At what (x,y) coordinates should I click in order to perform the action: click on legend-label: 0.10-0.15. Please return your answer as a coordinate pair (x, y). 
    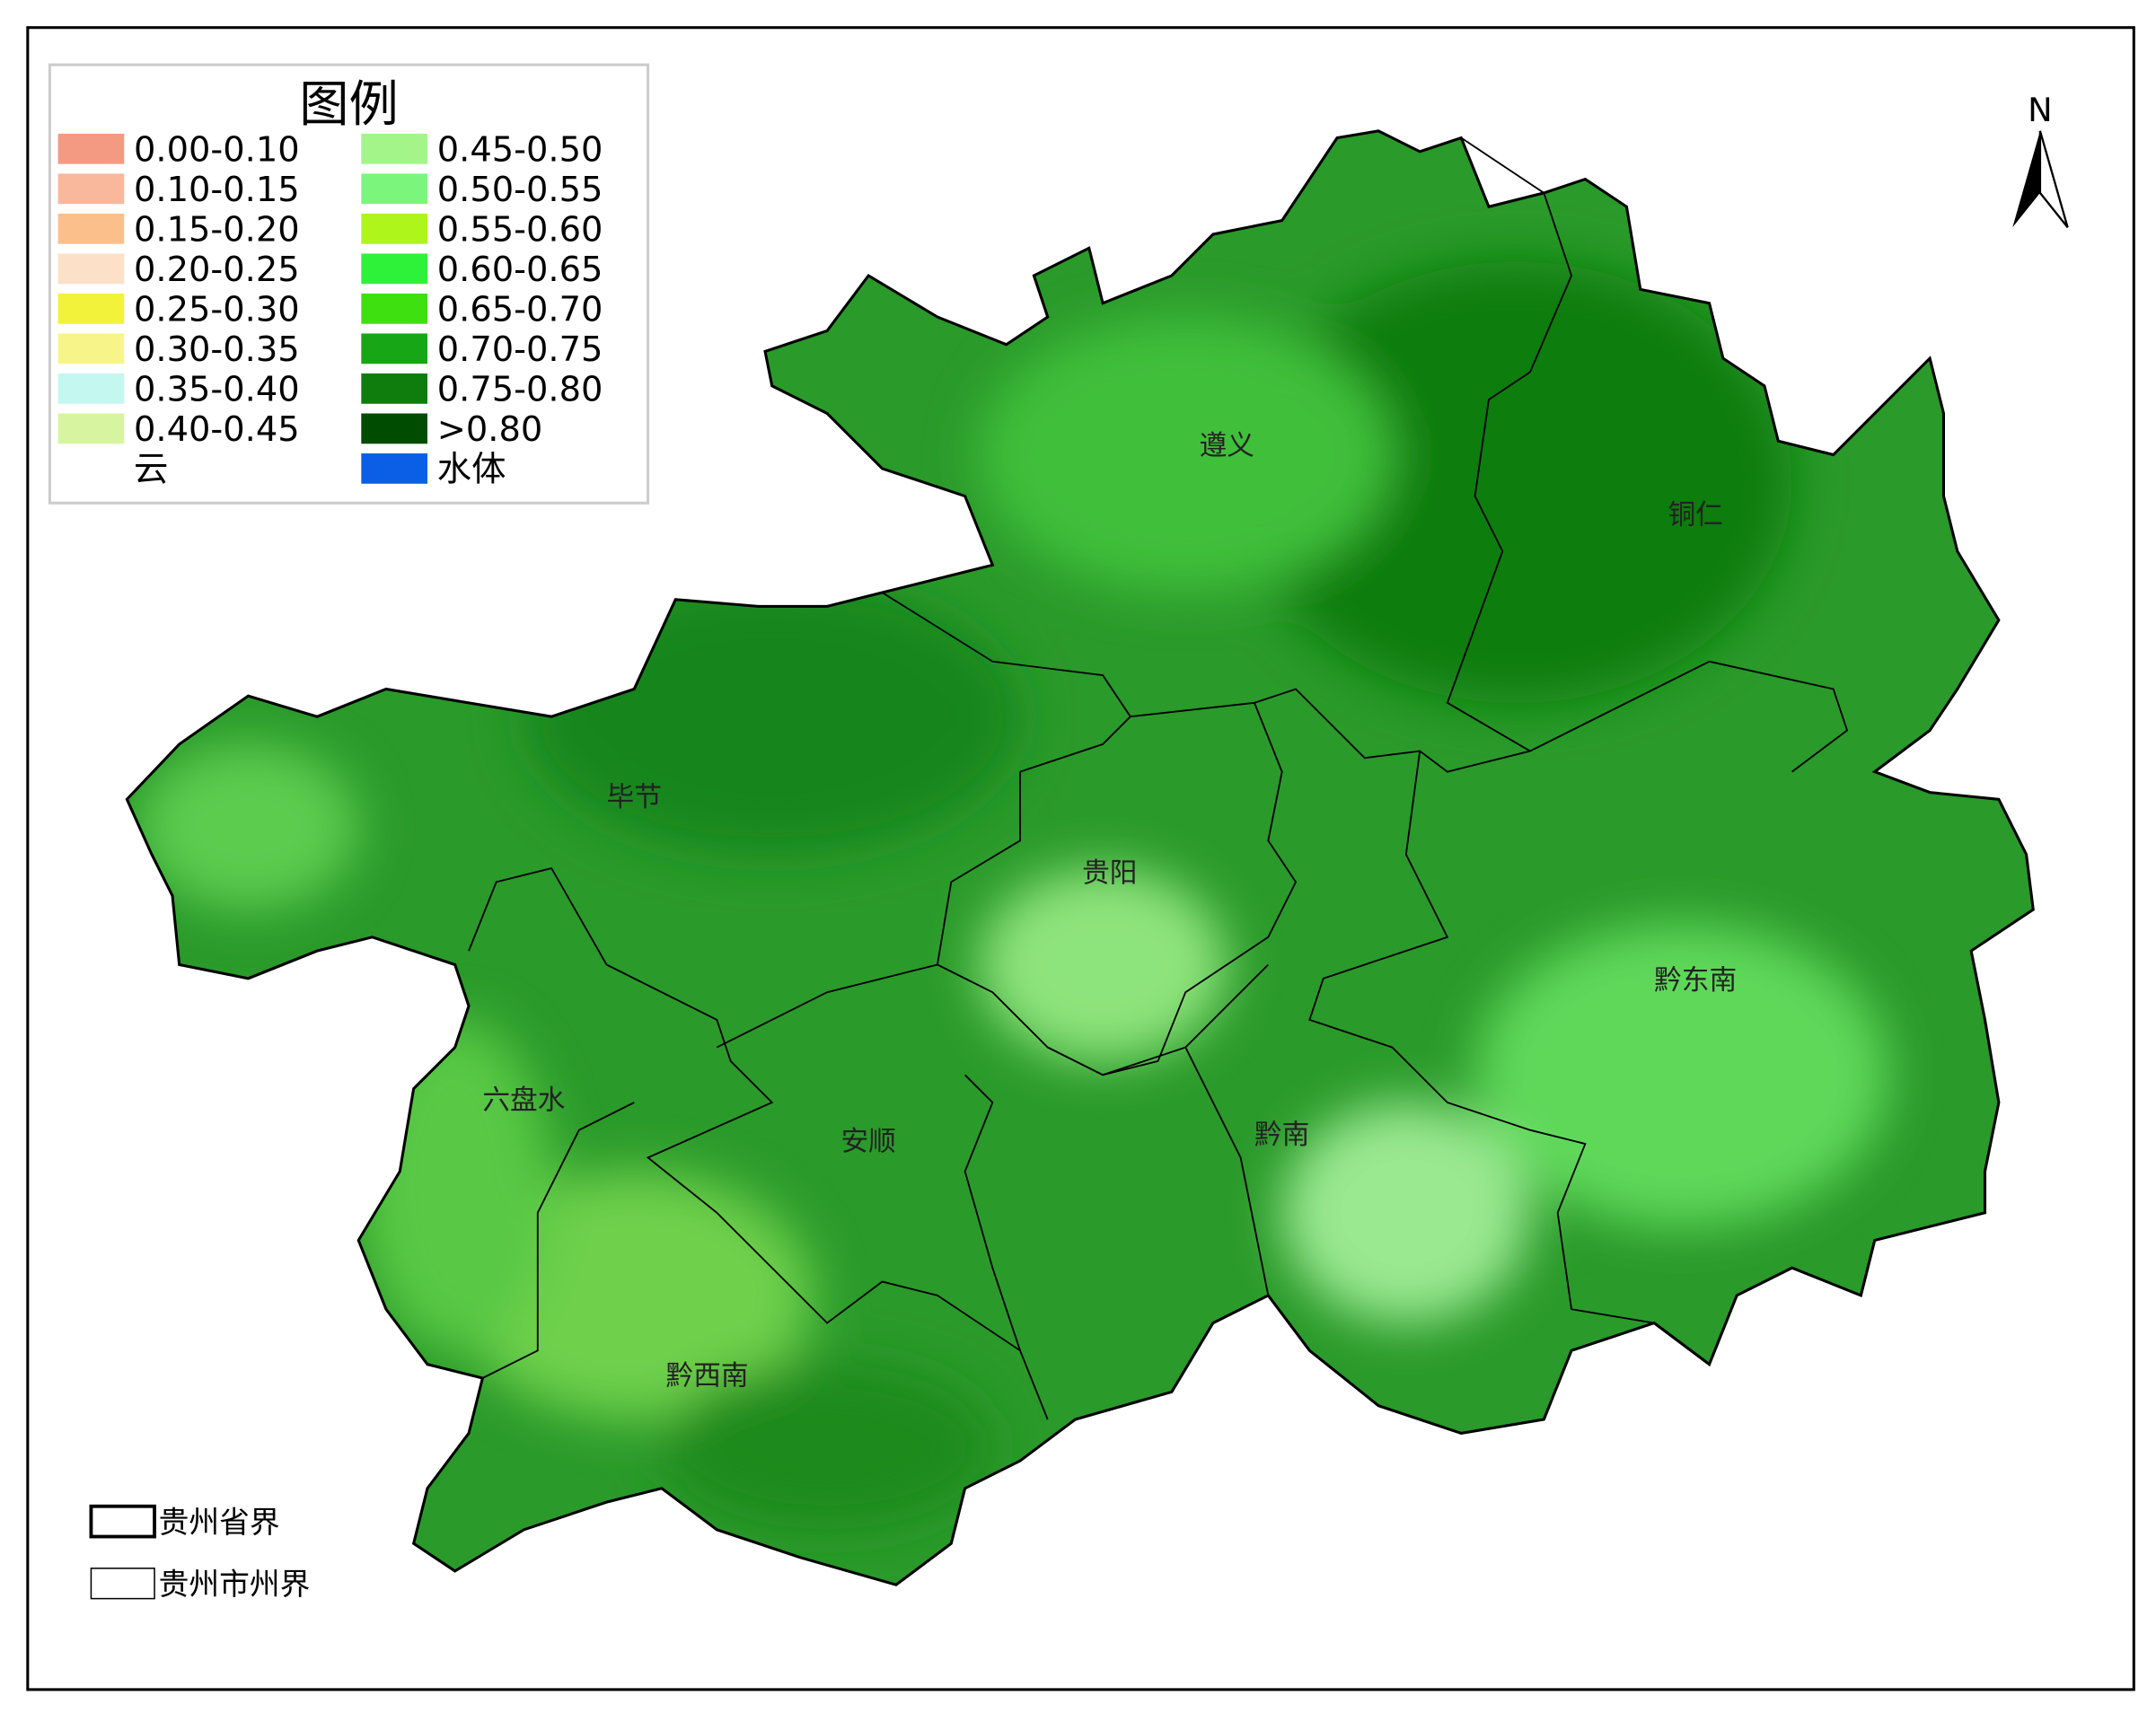
    Looking at the image, I should click on (217, 190).